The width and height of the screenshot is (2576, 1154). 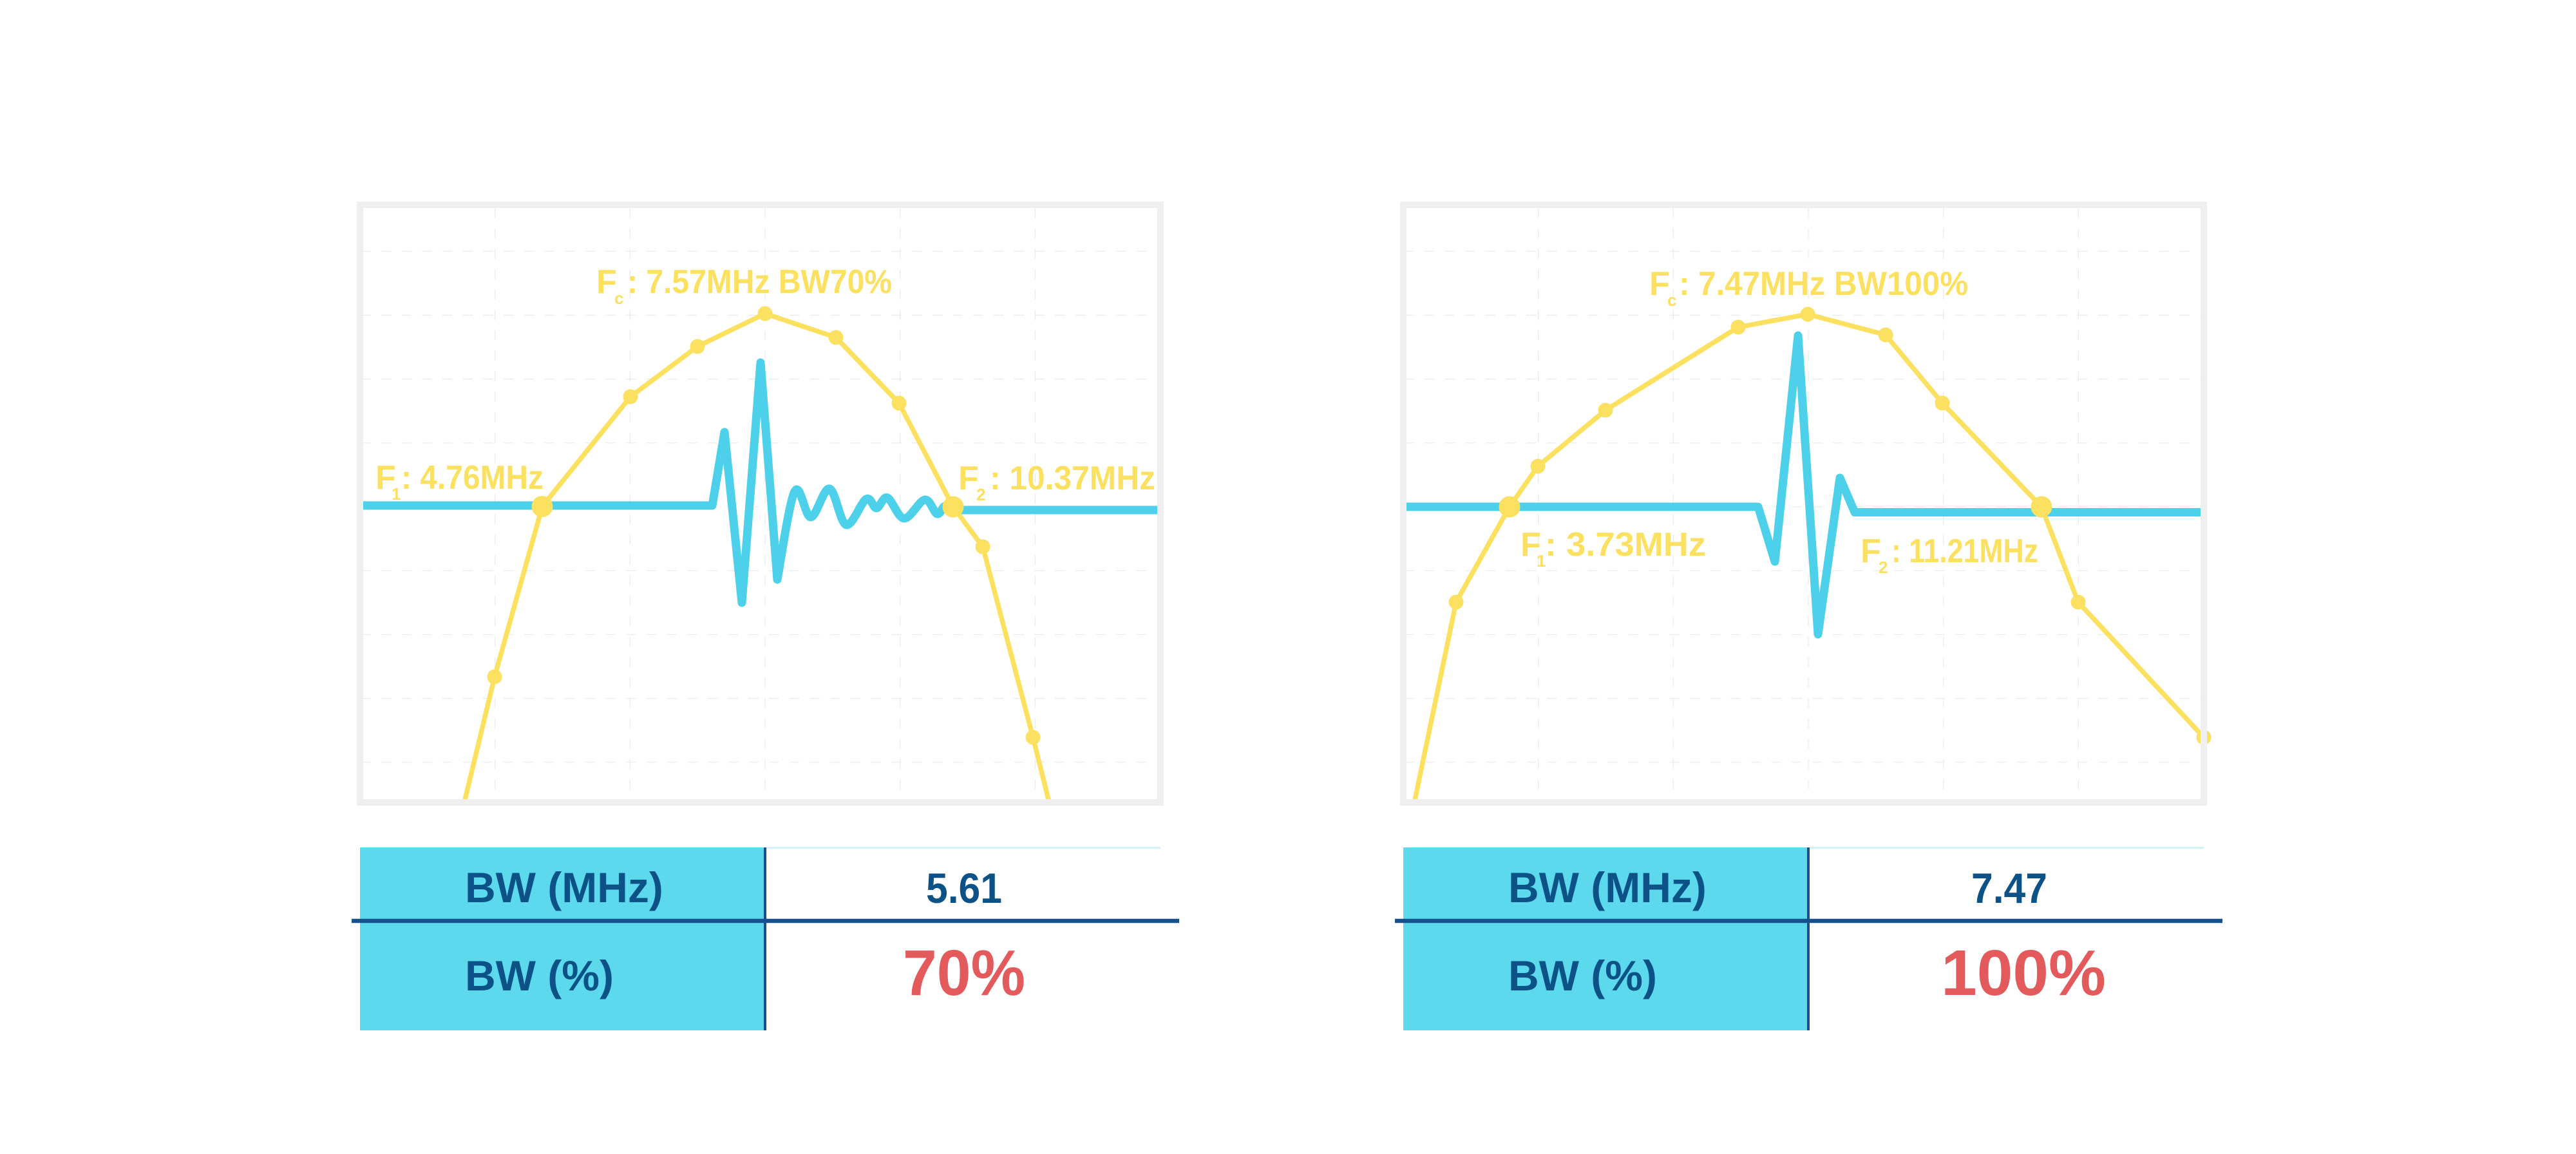 I want to click on svg-text:: 7.47MHz BW100%: : 7.47MHz BW100%, so click(x=1824, y=284).